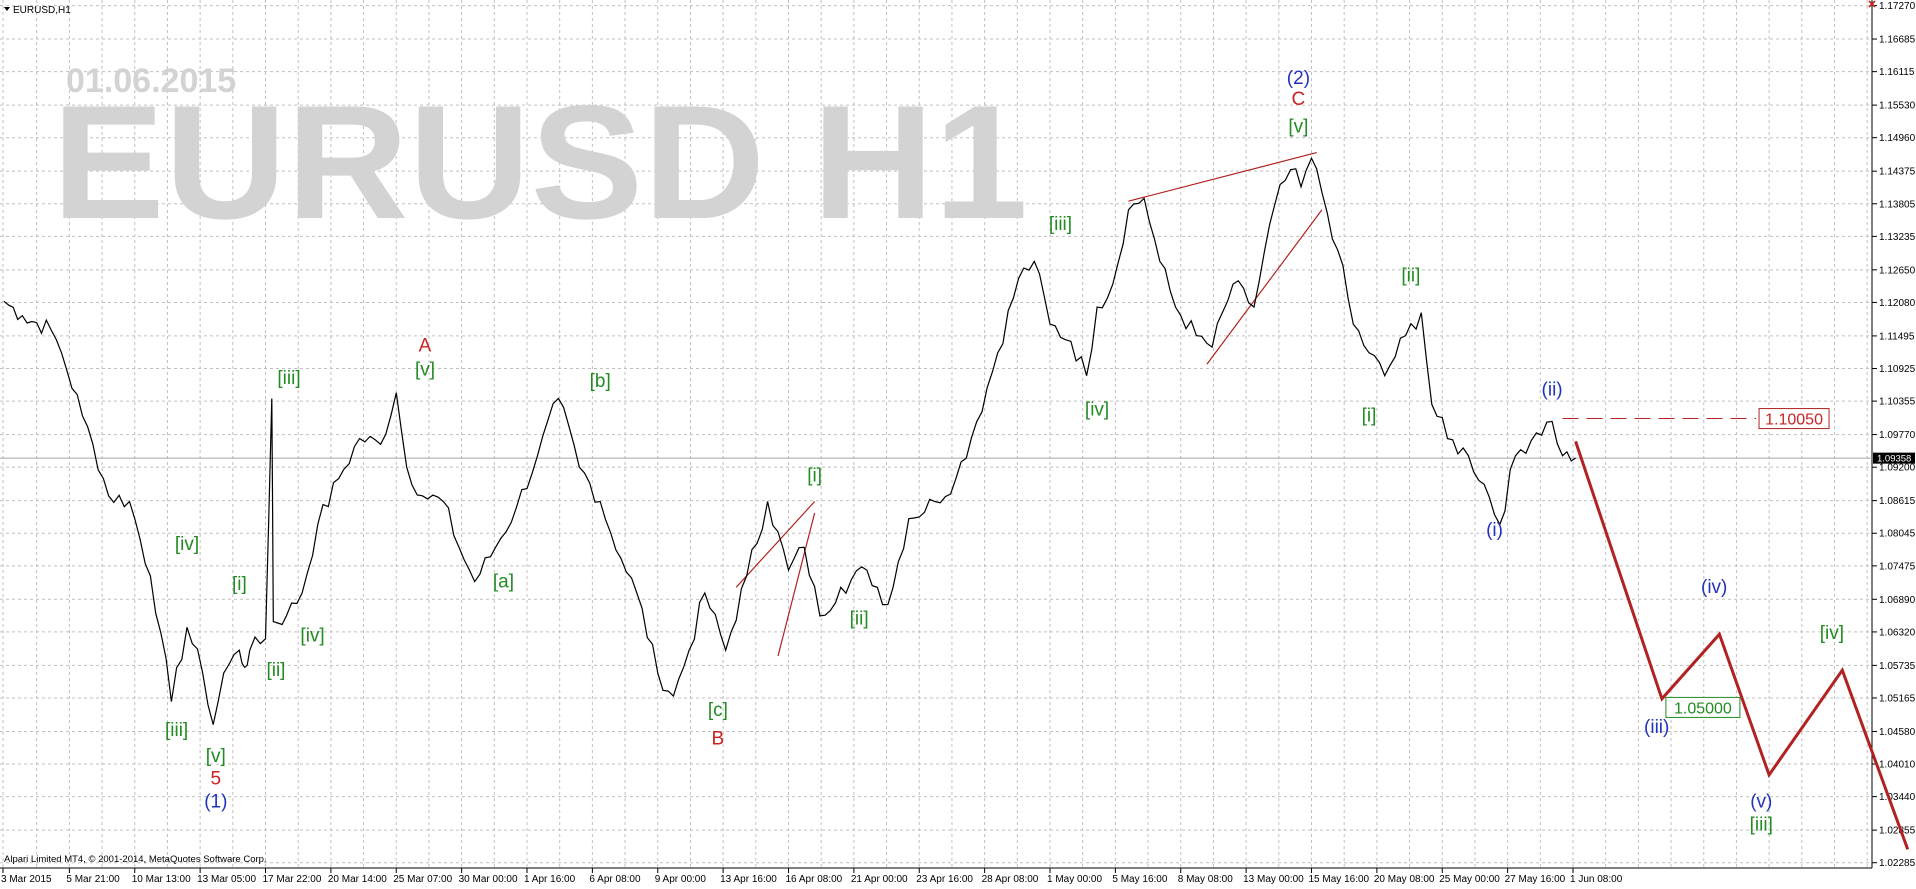  What do you see at coordinates (1897, 468) in the screenshot?
I see `y-tick-label: 1.09200` at bounding box center [1897, 468].